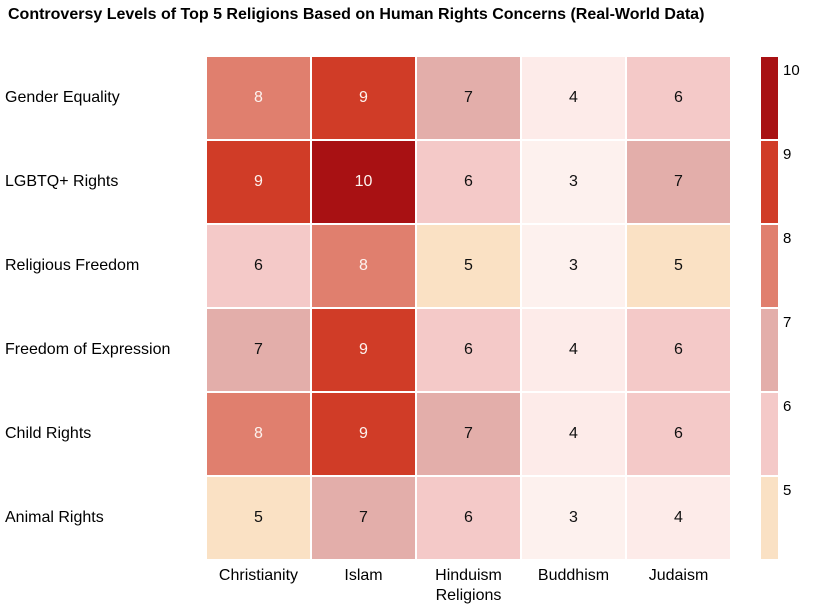 The height and width of the screenshot is (611, 821). What do you see at coordinates (787, 238) in the screenshot?
I see `colorbar-tick-label: 8` at bounding box center [787, 238].